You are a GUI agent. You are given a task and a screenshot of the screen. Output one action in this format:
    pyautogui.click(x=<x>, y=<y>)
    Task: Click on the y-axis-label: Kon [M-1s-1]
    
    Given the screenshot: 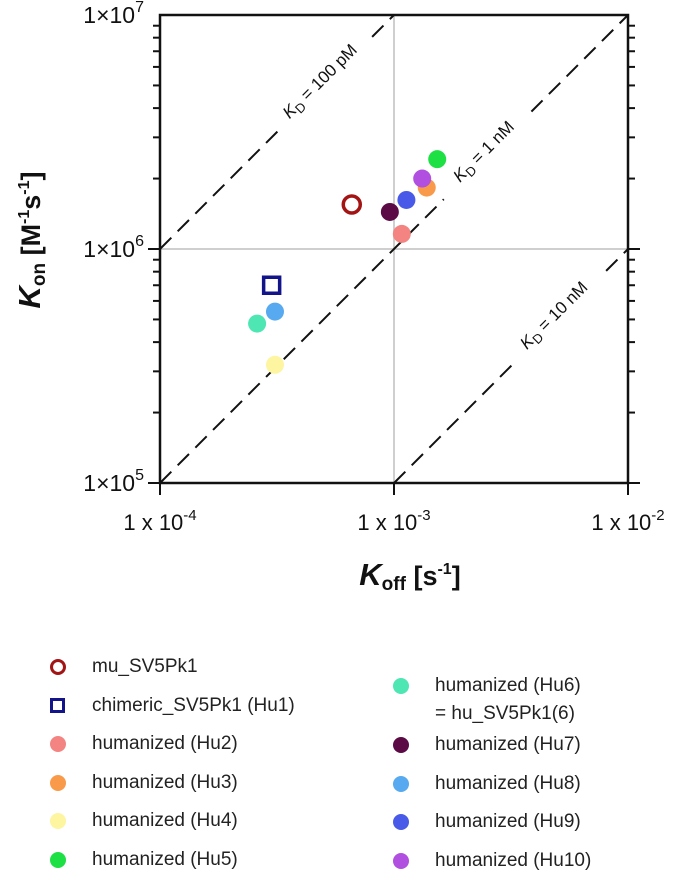 What is the action you would take?
    pyautogui.click(x=31, y=239)
    